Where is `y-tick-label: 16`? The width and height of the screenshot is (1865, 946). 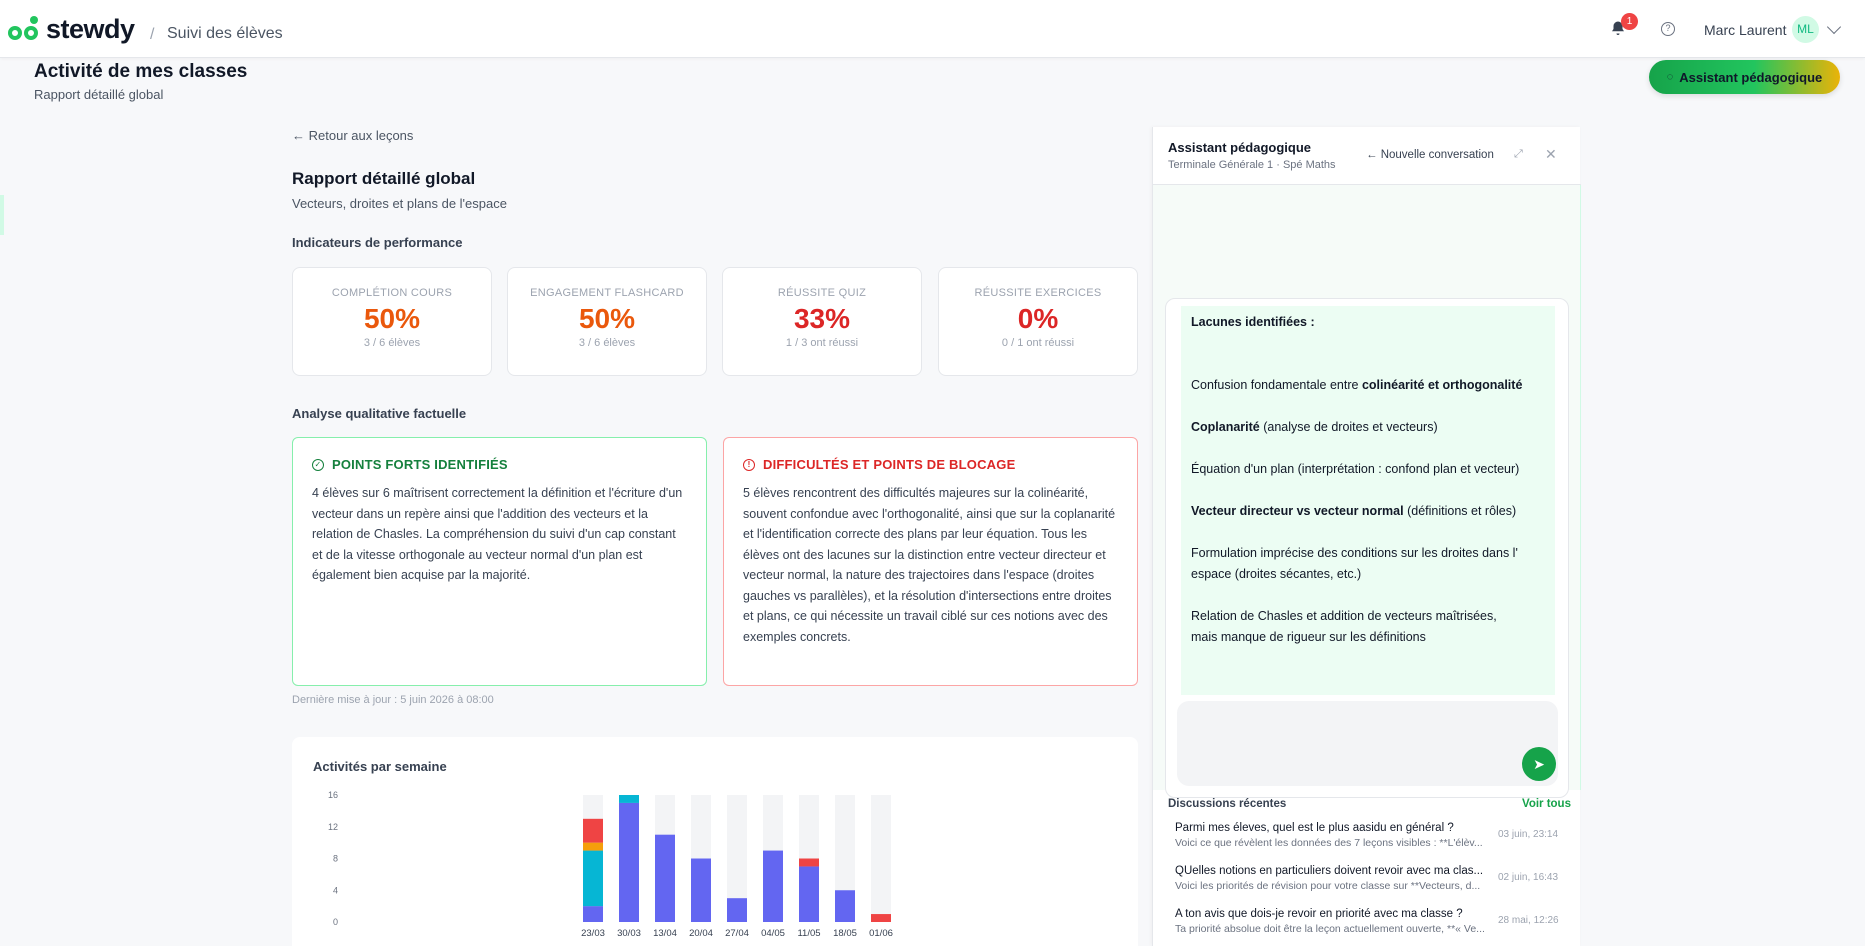 y-tick-label: 16 is located at coordinates (333, 795).